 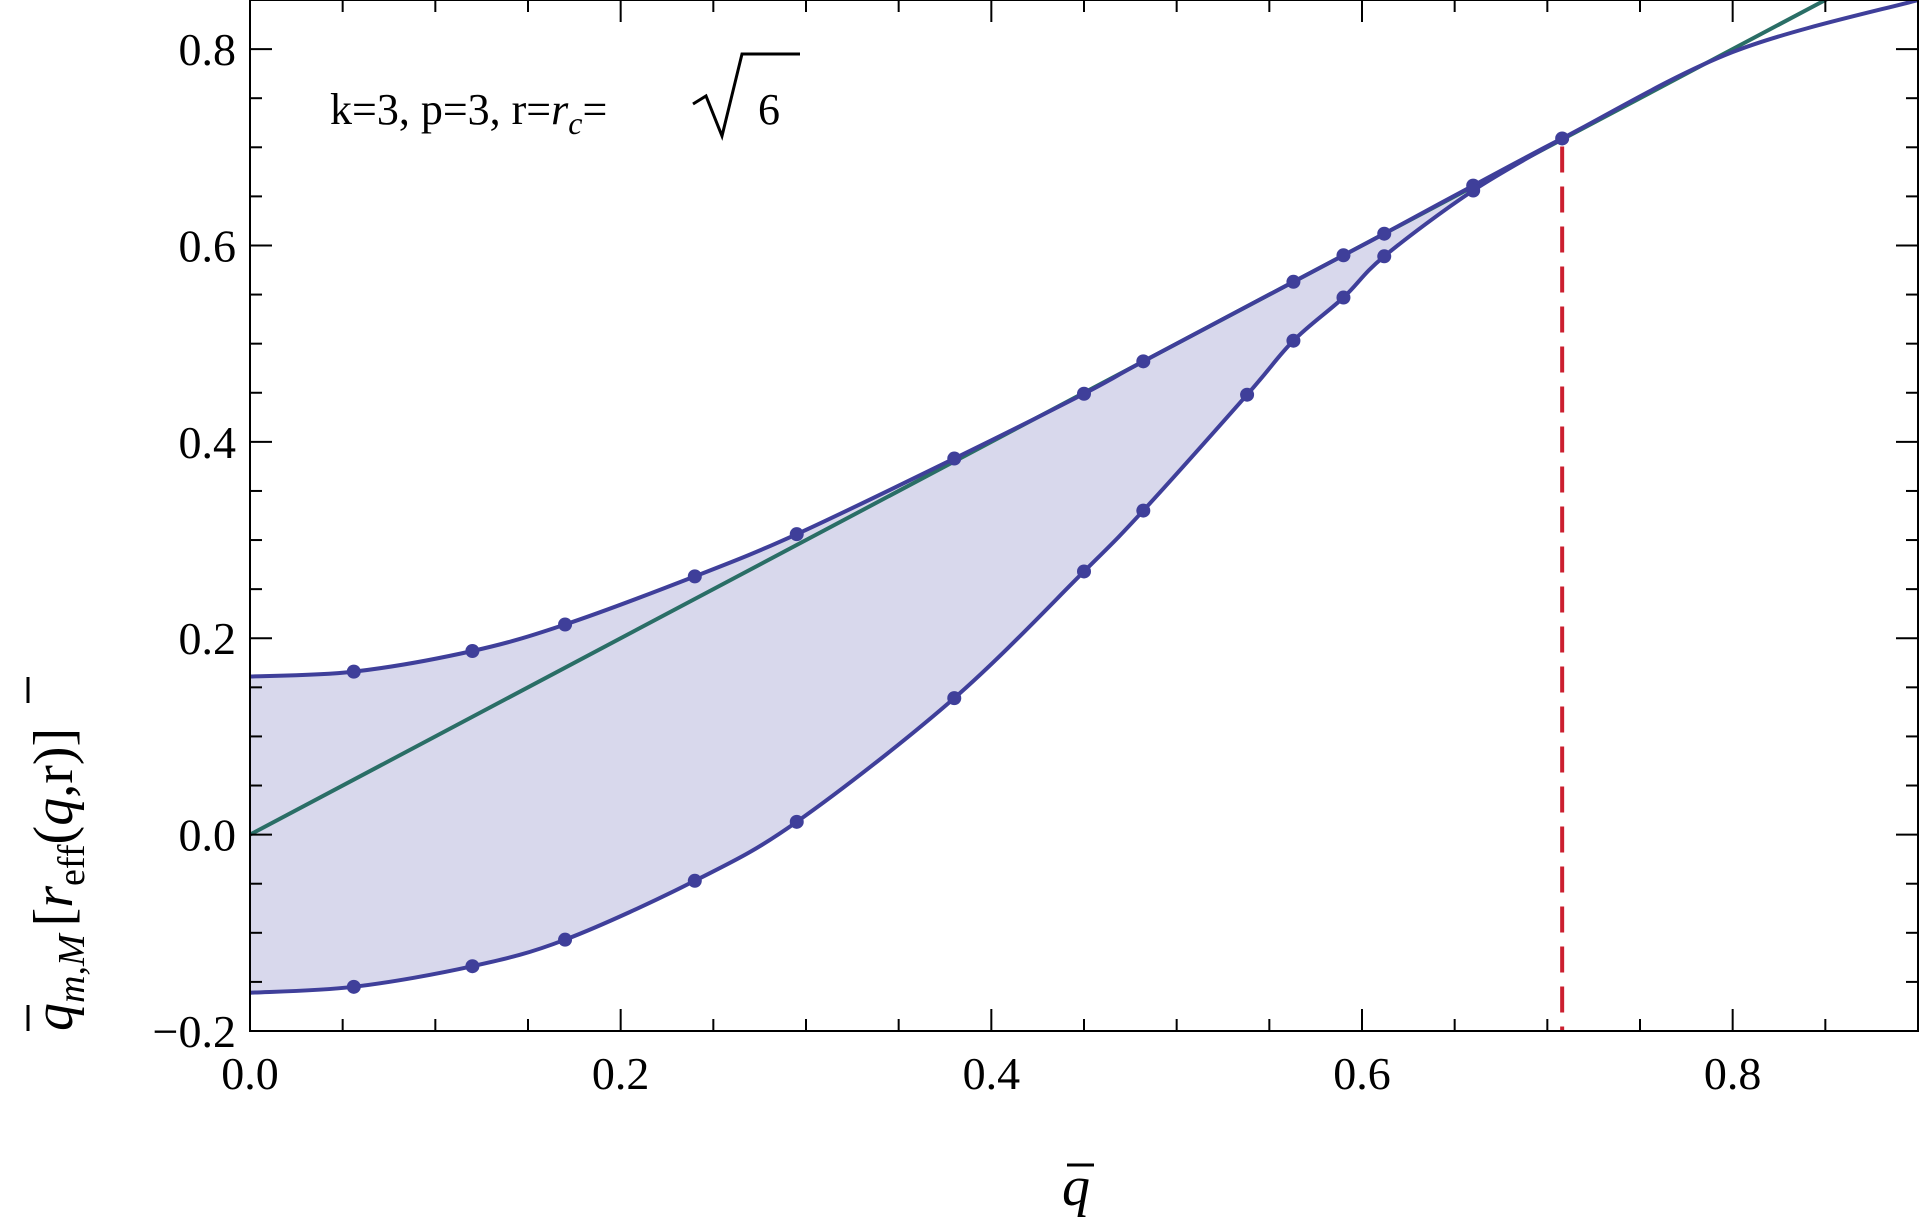 I want to click on svg-text: qm,M[reff(q,r)], so click(x=58, y=879).